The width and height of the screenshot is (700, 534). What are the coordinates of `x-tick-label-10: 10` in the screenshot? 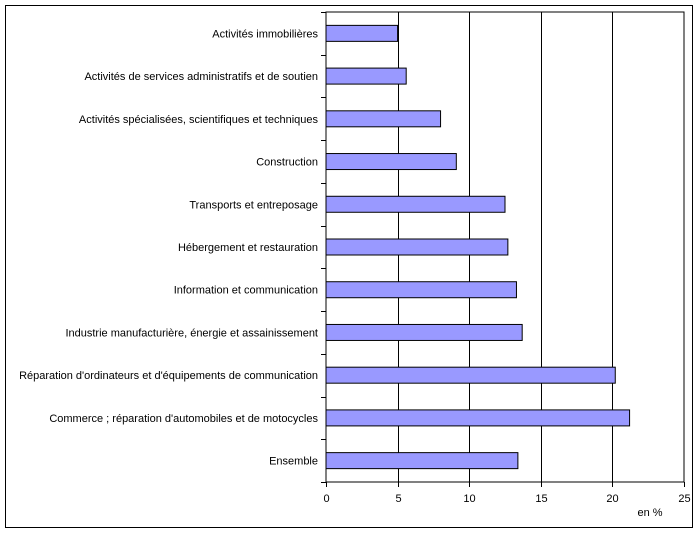 It's located at (469, 499).